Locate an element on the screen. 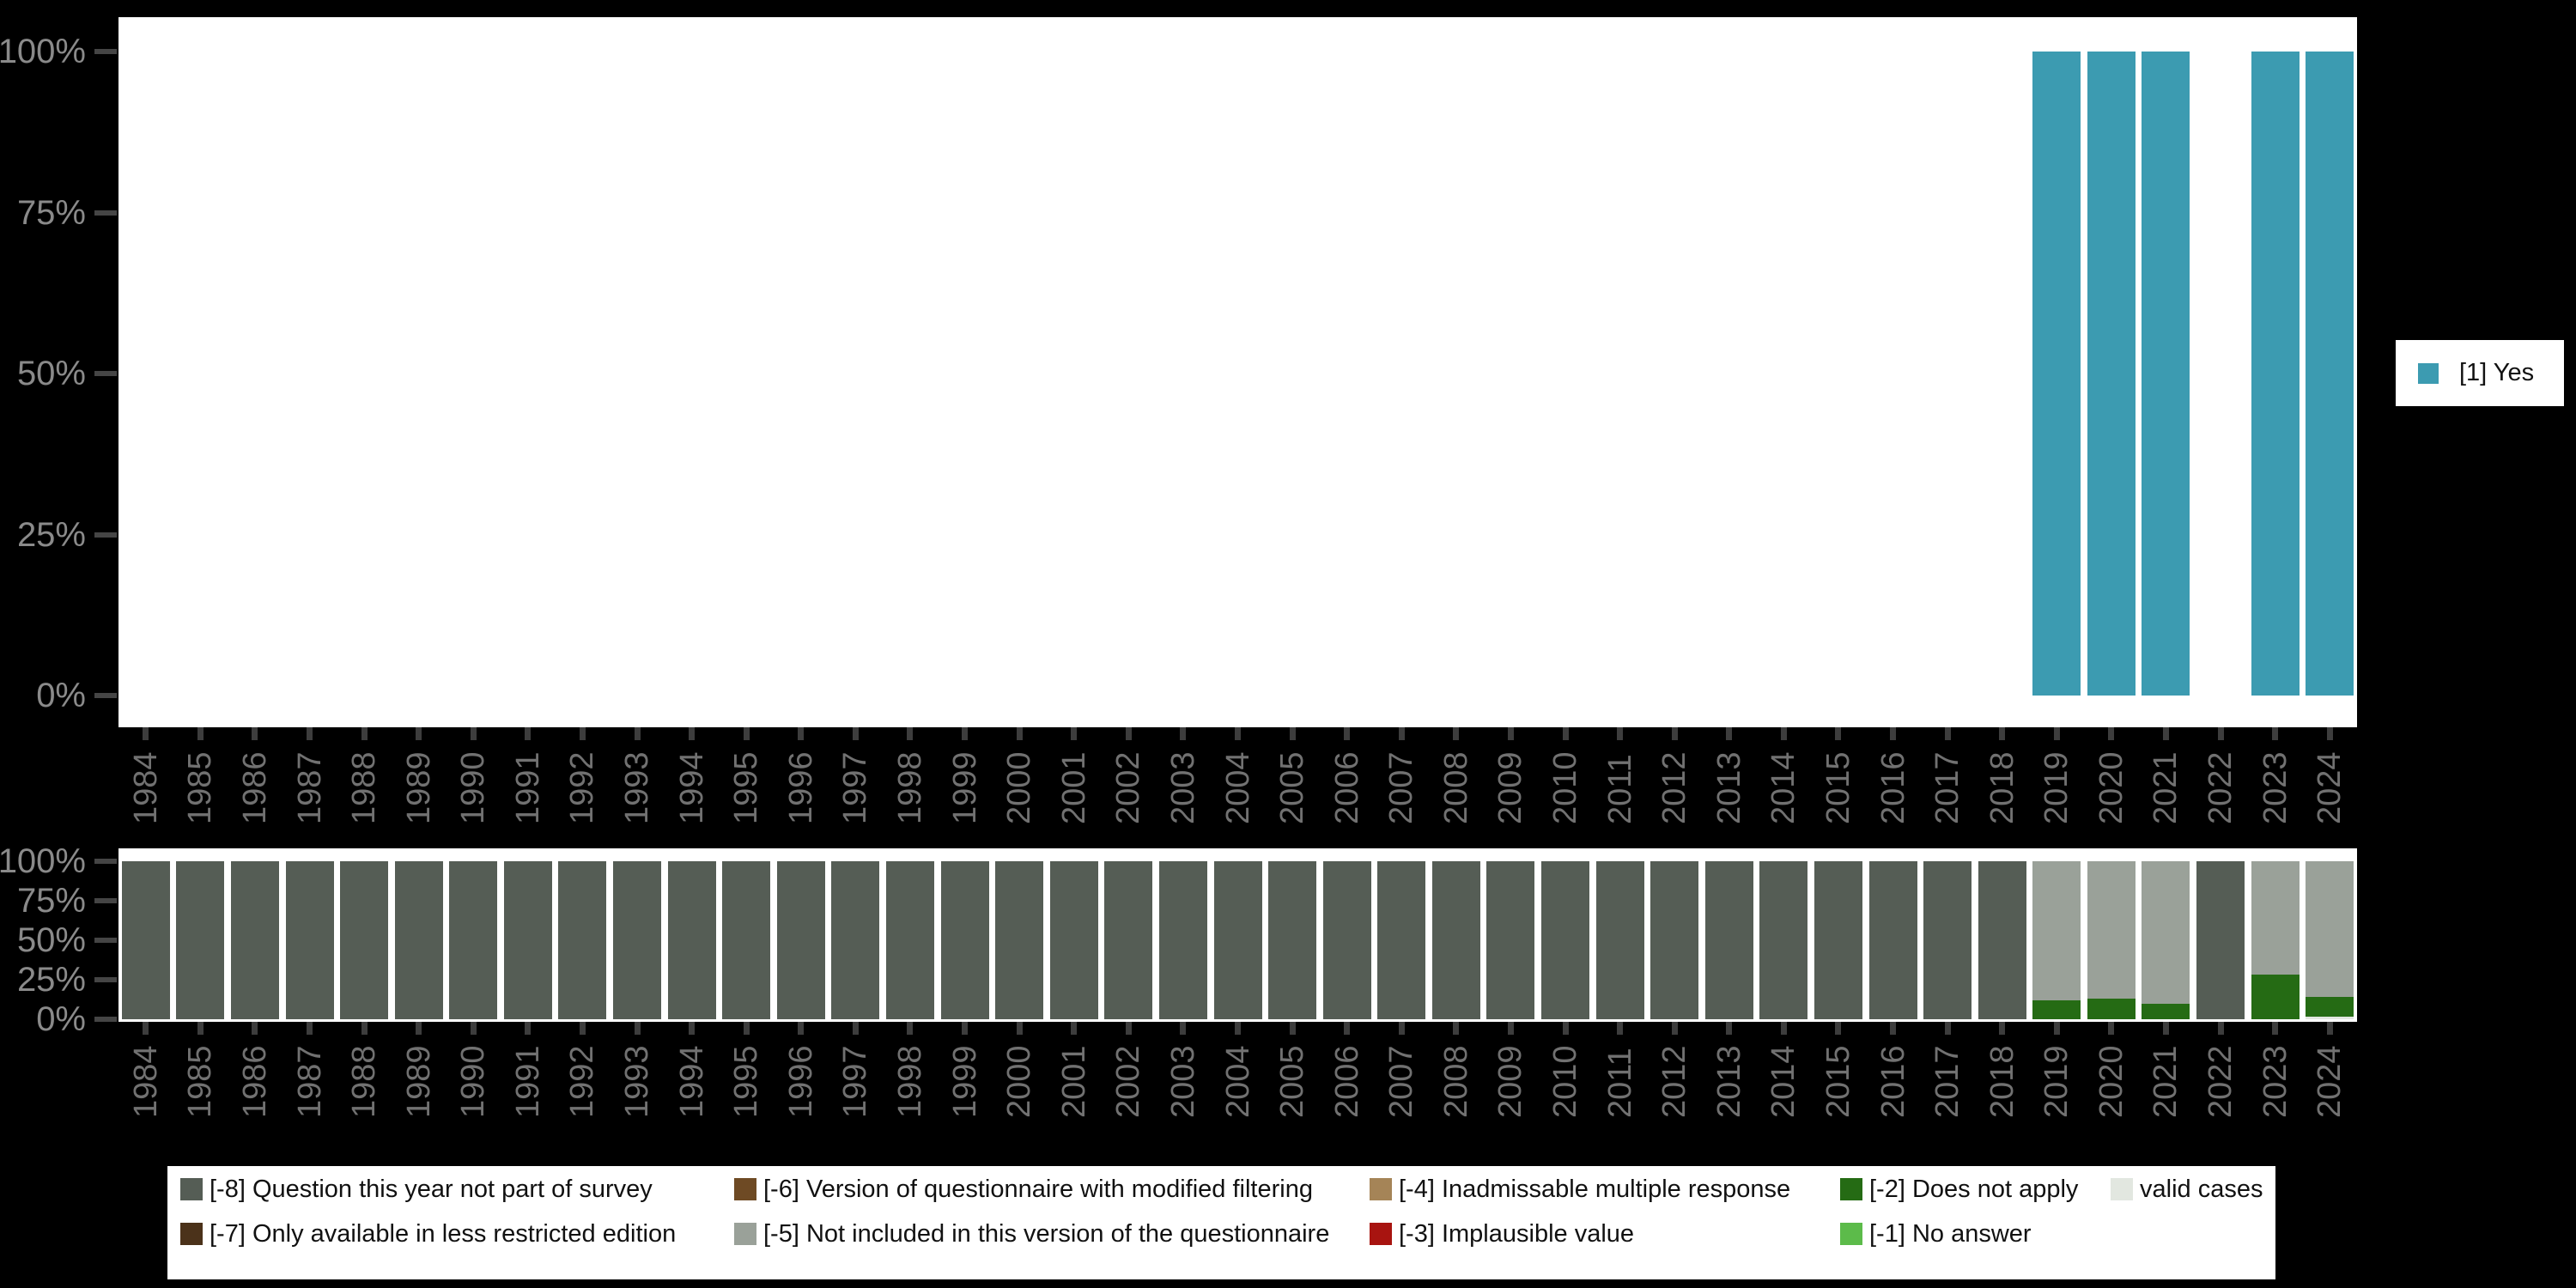  x-axis-year-label: 2019 is located at coordinates (2056, 1081).